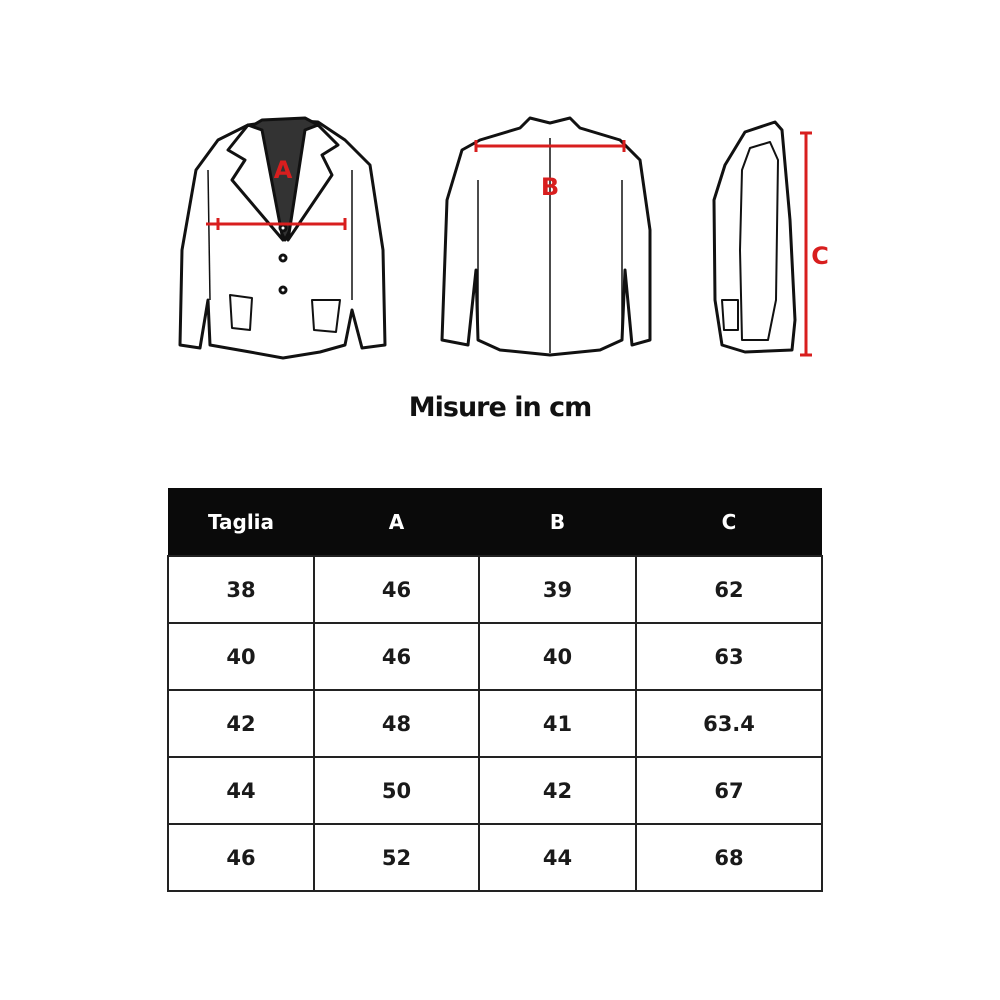 The image size is (1000, 1000). What do you see at coordinates (729, 790) in the screenshot?
I see `table-cell: 67` at bounding box center [729, 790].